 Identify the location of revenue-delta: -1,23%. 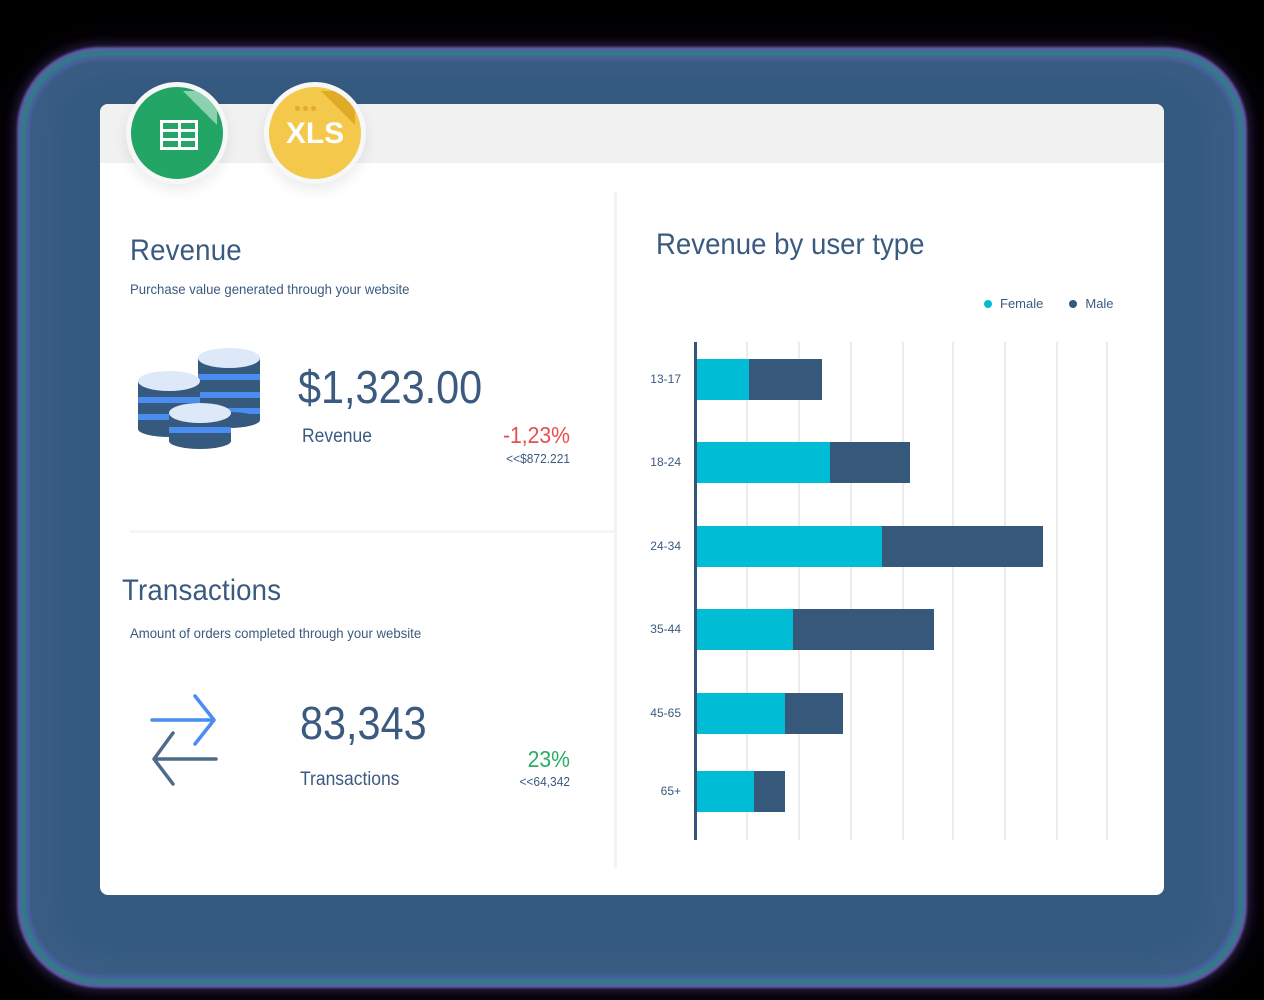
(536, 435).